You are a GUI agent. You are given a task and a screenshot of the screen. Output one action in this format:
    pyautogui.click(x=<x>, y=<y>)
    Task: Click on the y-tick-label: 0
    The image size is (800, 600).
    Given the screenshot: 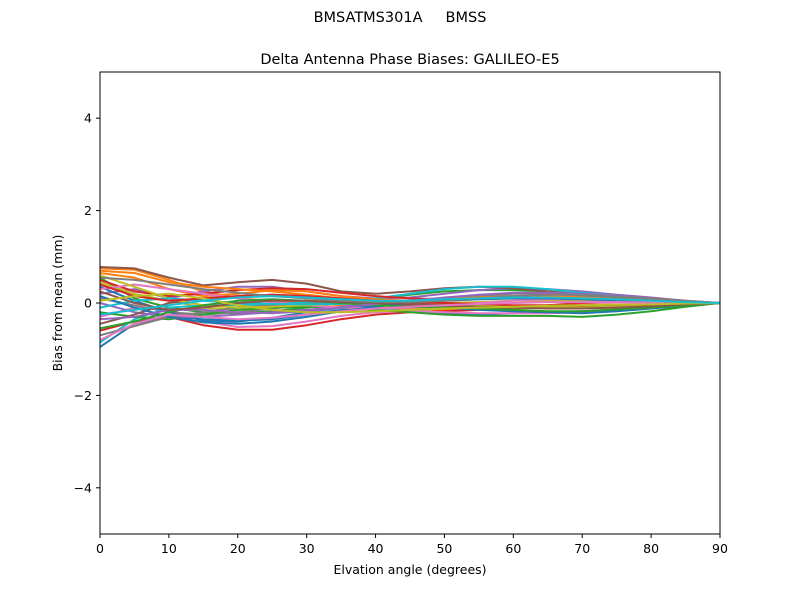 What is the action you would take?
    pyautogui.click(x=88, y=303)
    